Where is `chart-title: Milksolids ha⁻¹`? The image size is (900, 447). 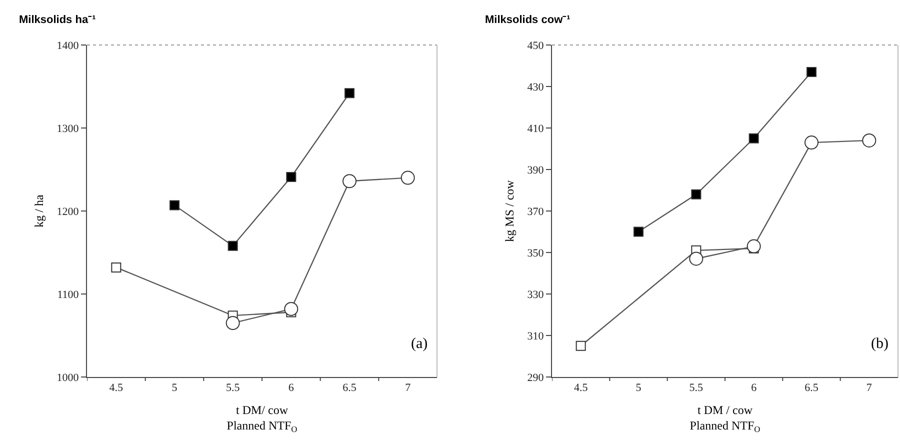 chart-title: Milksolids ha⁻¹ is located at coordinates (57, 20).